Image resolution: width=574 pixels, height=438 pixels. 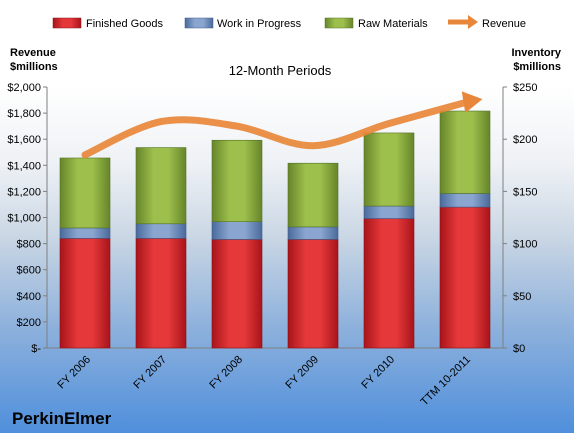 I want to click on y-right-tick-label: $150, so click(x=525, y=192).